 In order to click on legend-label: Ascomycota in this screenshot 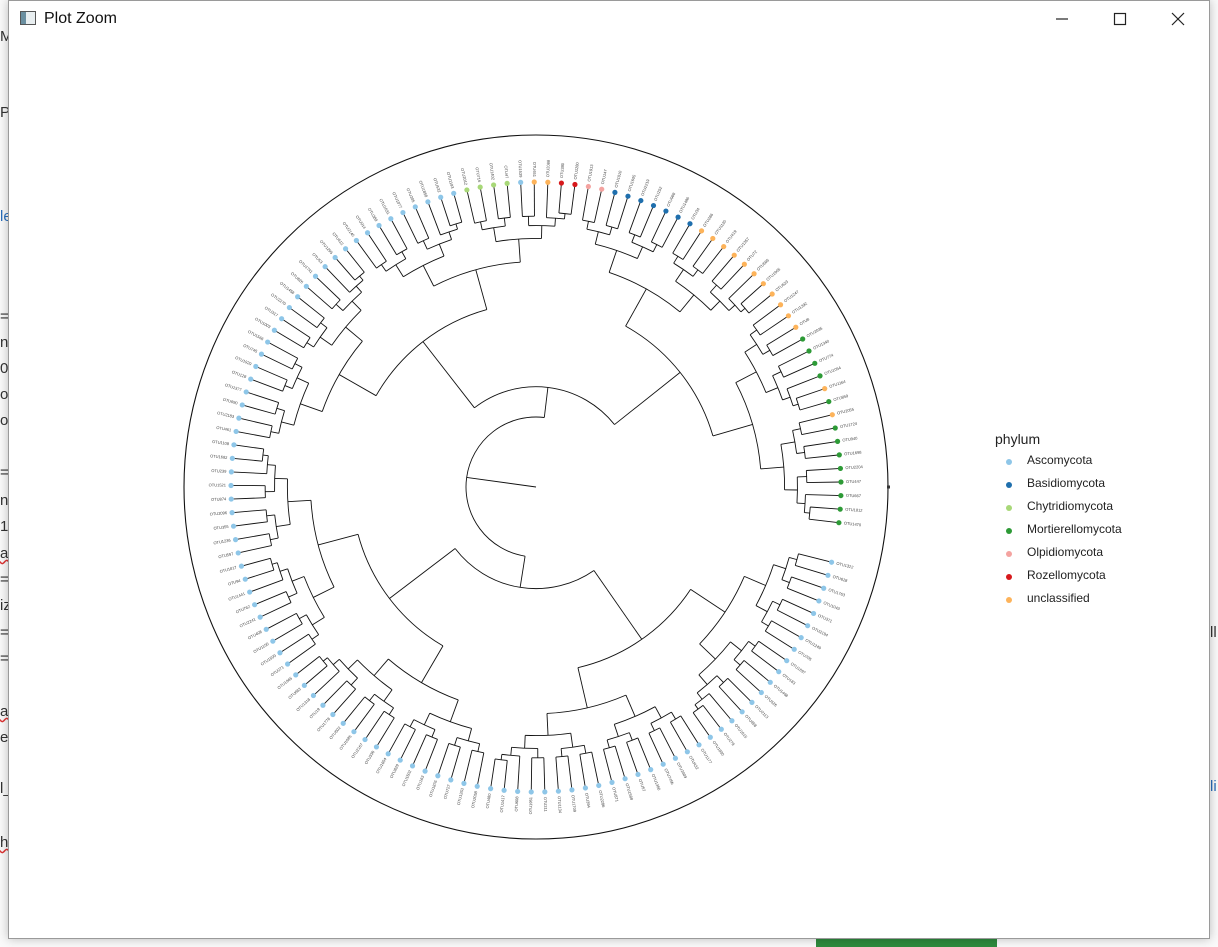, I will do `click(1060, 460)`.